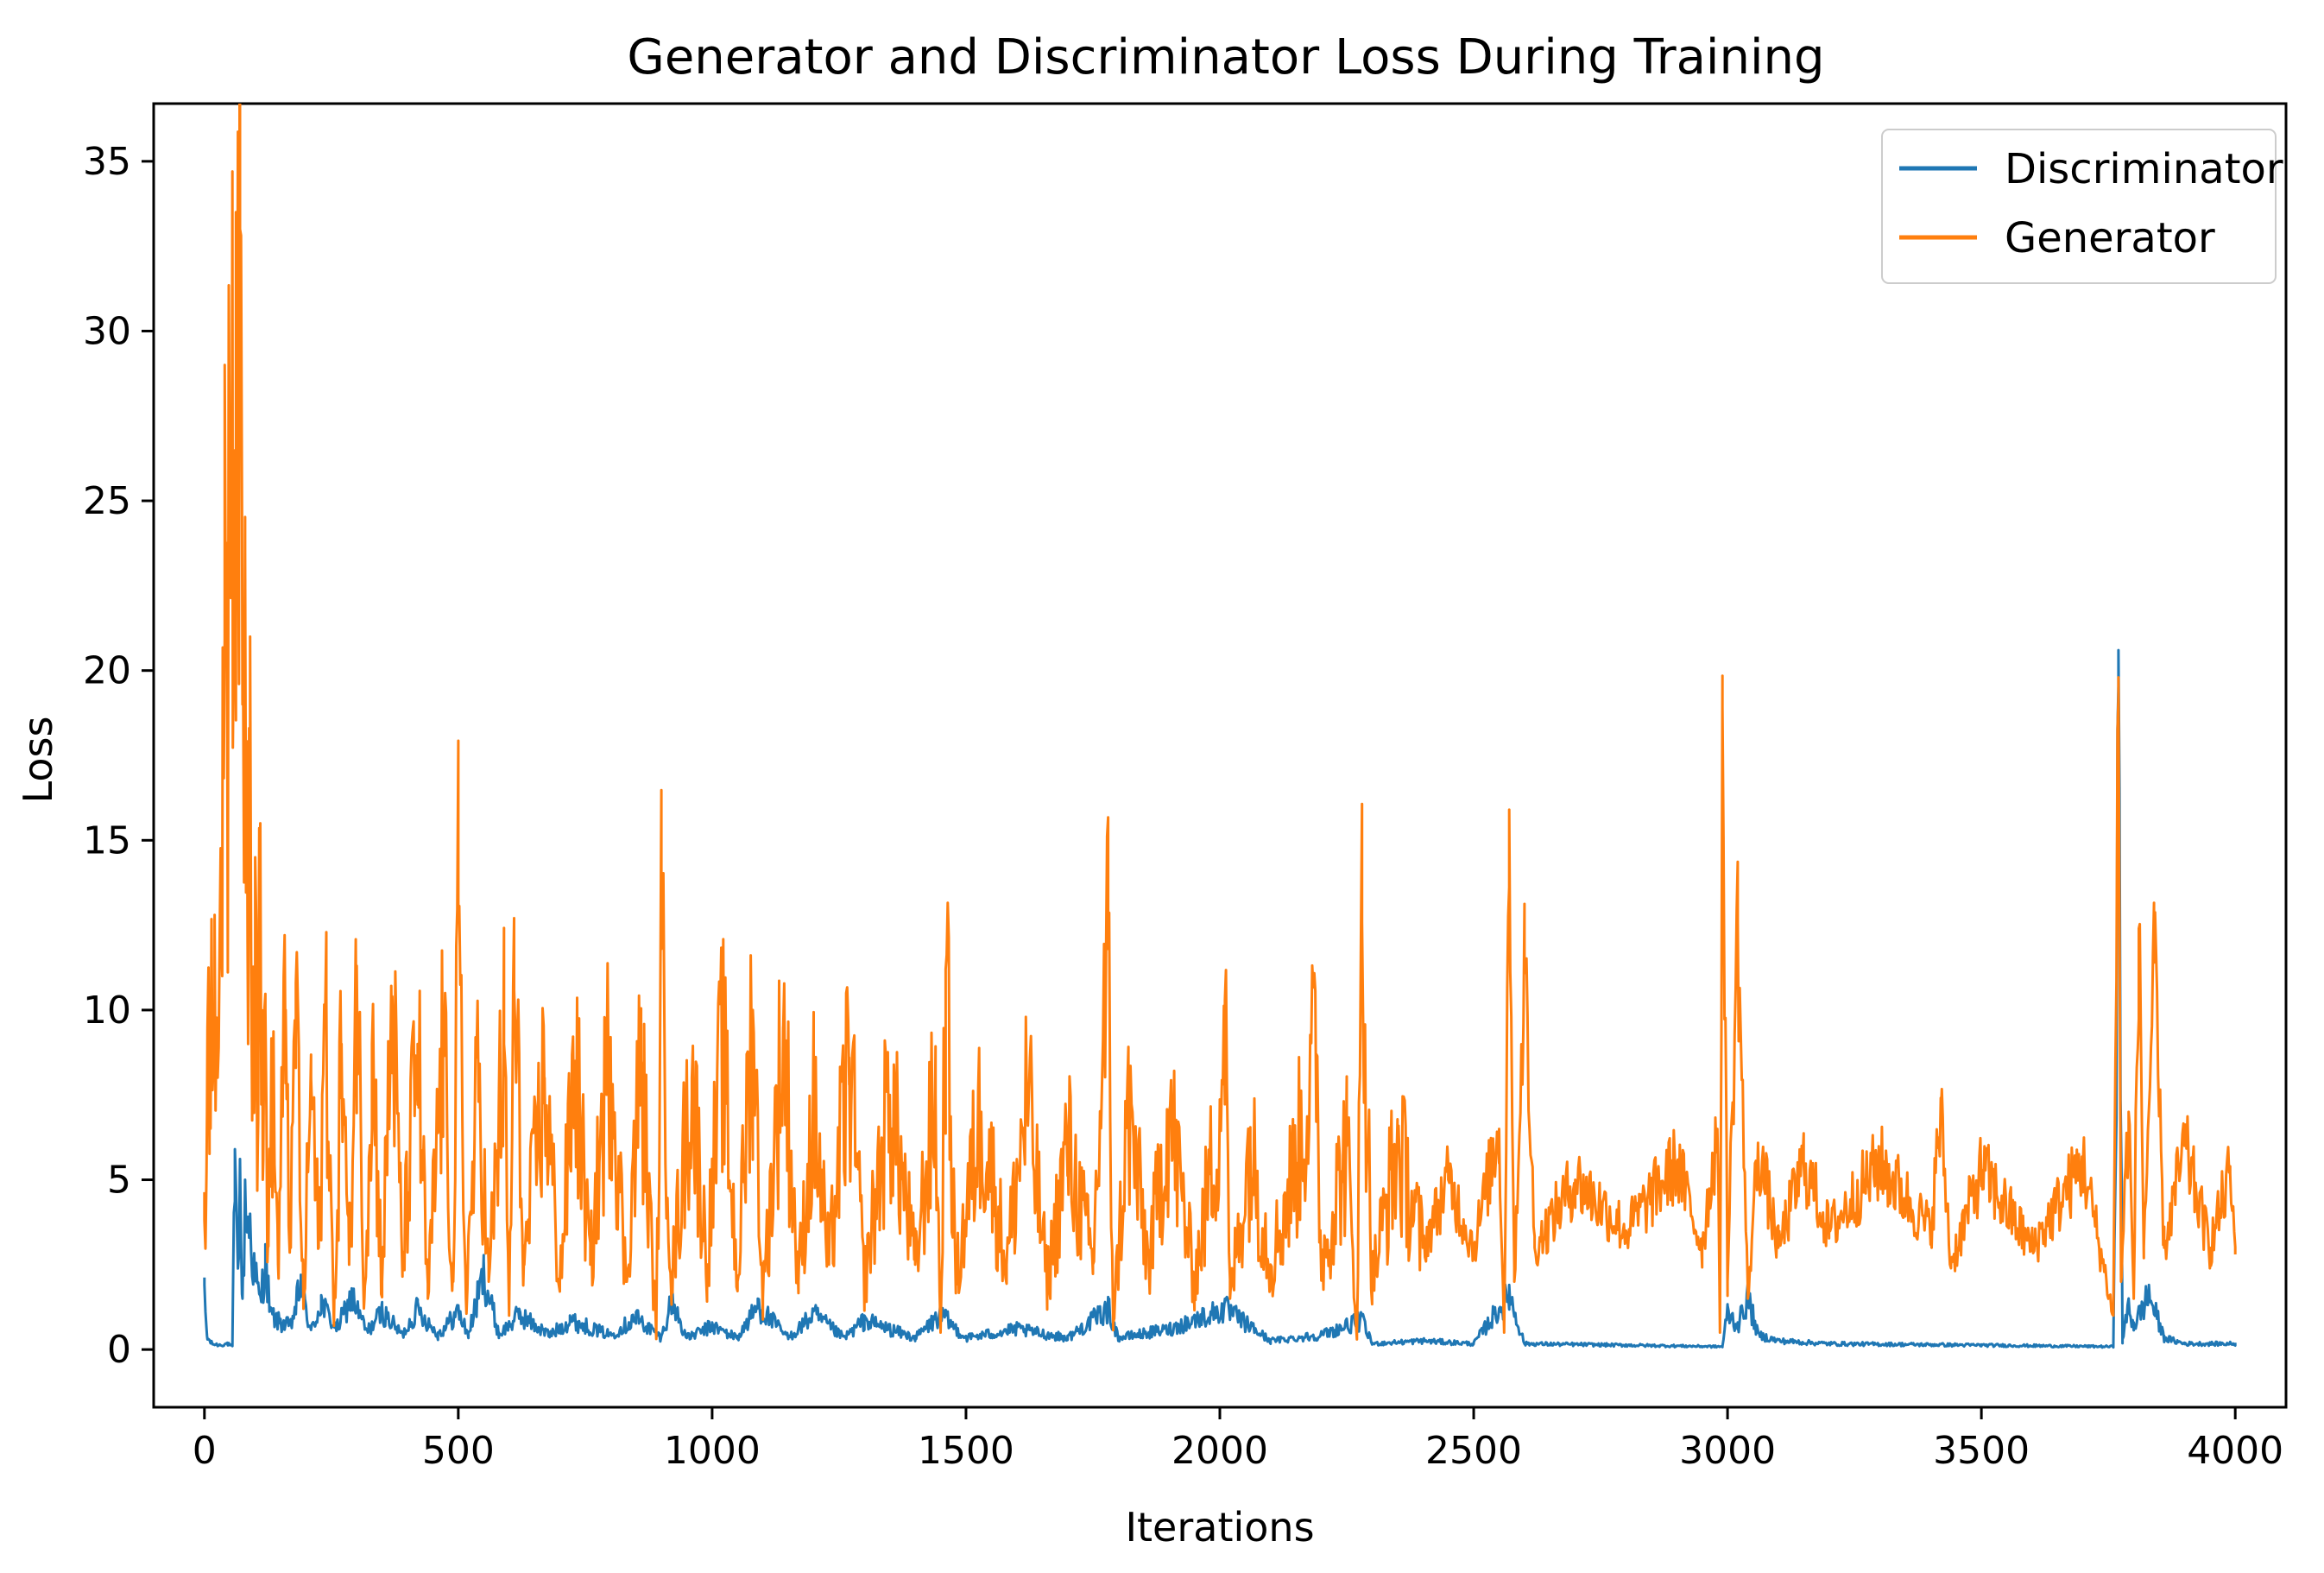  I want to click on y-tick-label: 0, so click(119, 1350).